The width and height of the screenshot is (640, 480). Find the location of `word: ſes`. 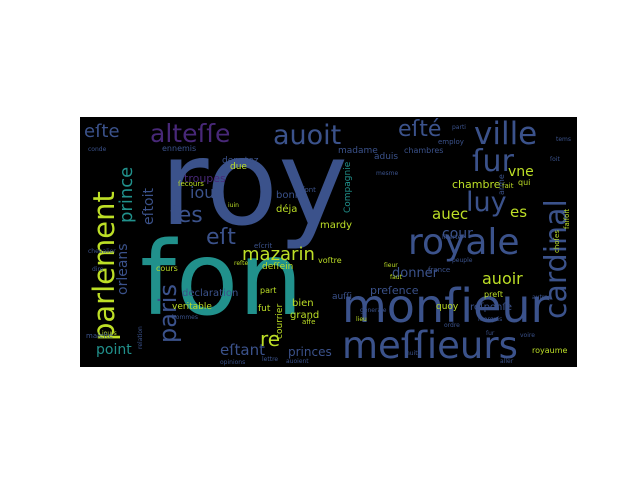

word: ſes is located at coordinates (186, 215).